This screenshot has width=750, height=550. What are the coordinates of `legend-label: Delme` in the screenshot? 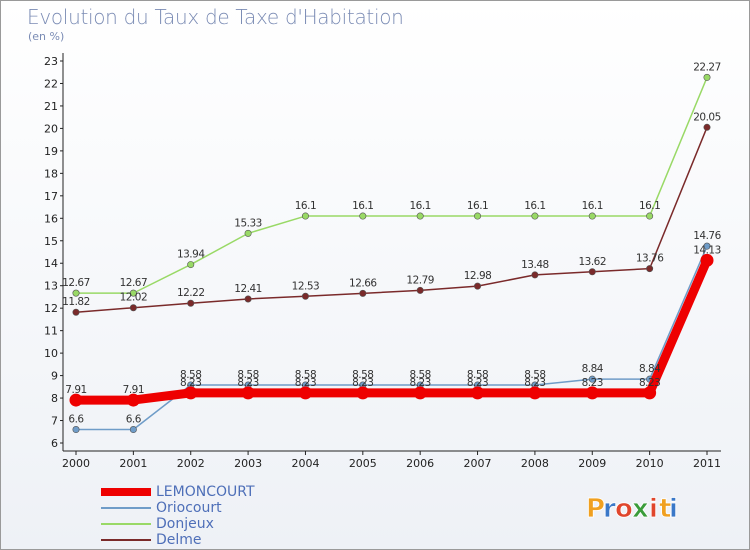 It's located at (179, 540).